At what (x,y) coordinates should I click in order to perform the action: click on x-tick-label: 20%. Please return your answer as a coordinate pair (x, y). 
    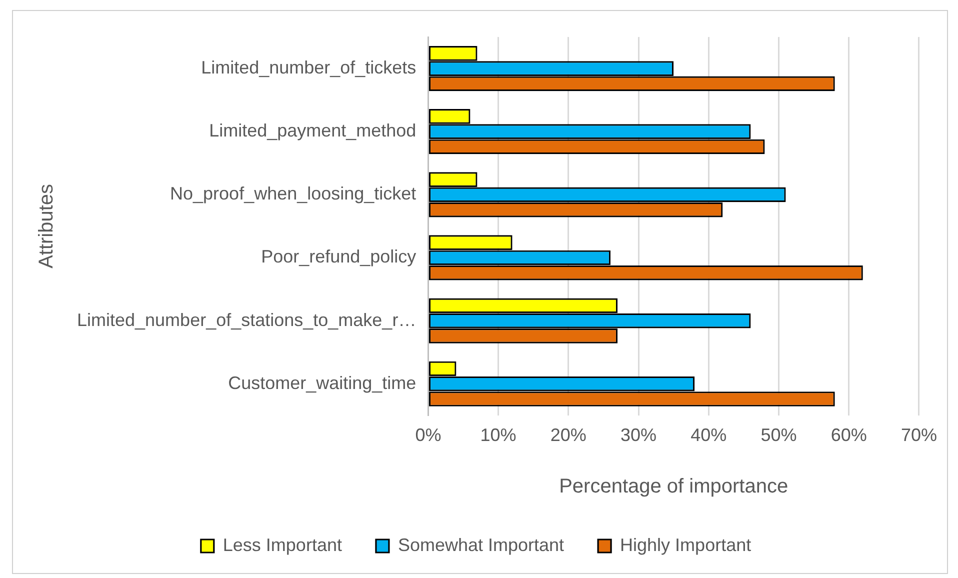
    Looking at the image, I should click on (568, 435).